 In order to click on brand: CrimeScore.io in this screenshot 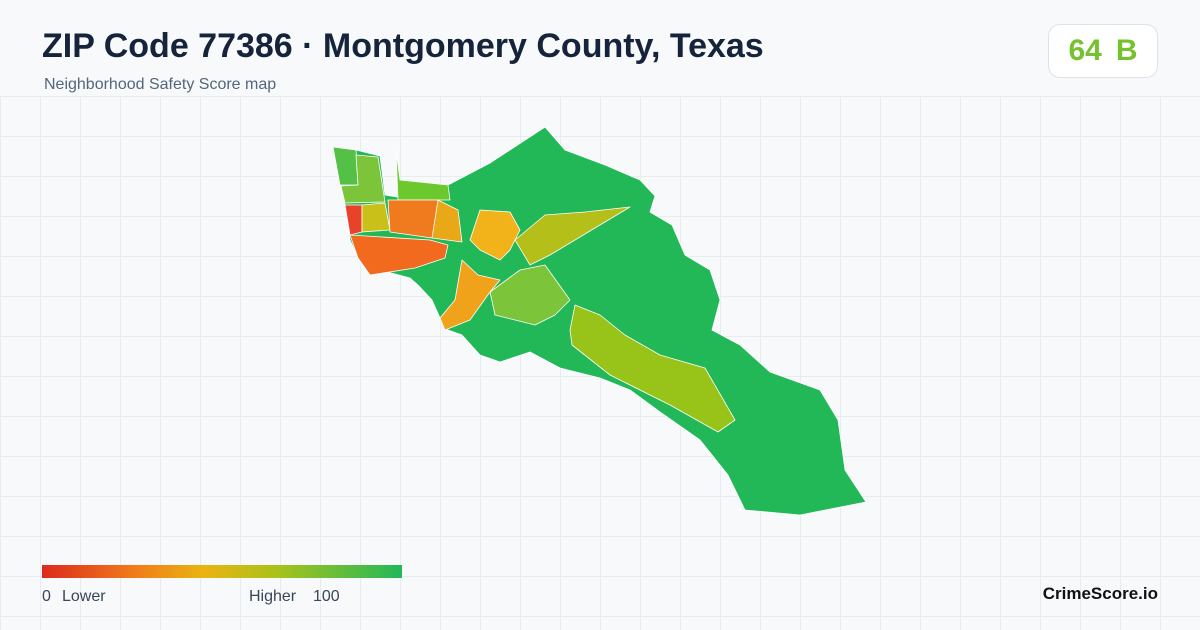, I will do `click(1100, 593)`.